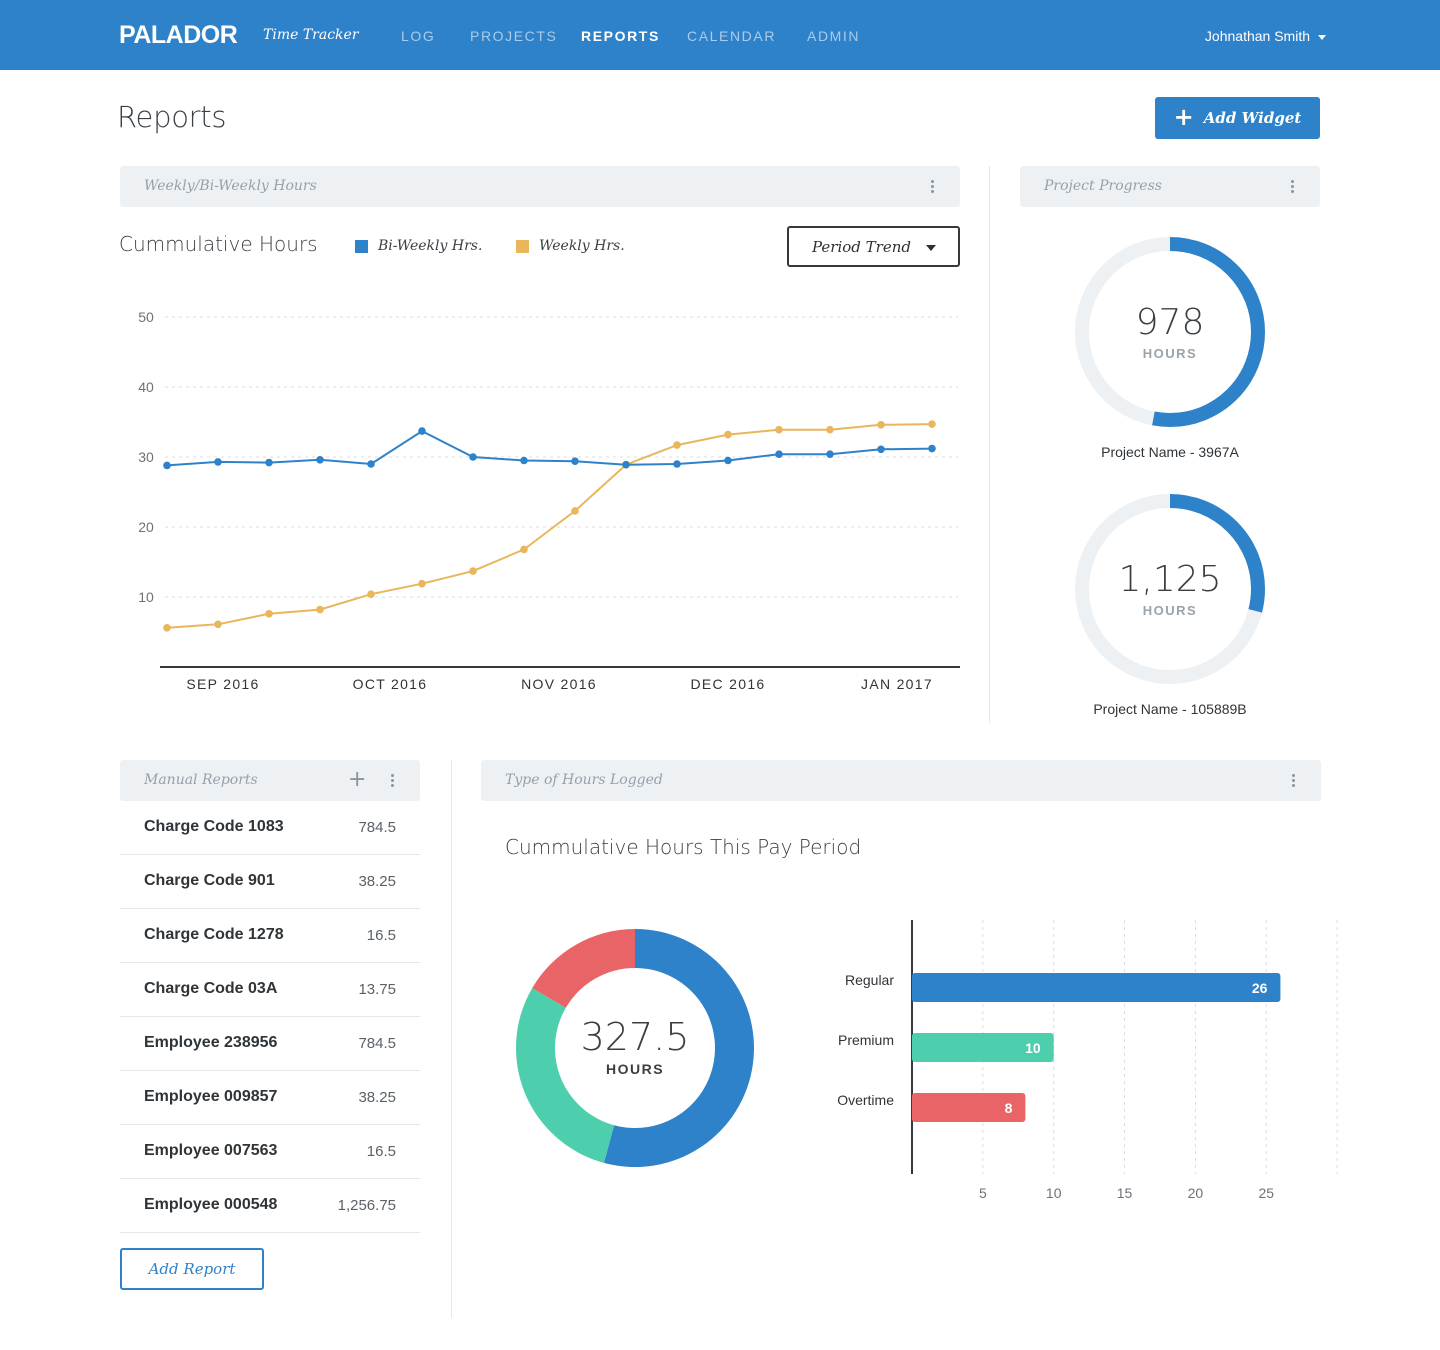 This screenshot has height=1350, width=1440. I want to click on plus-icon: +, so click(1183, 116).